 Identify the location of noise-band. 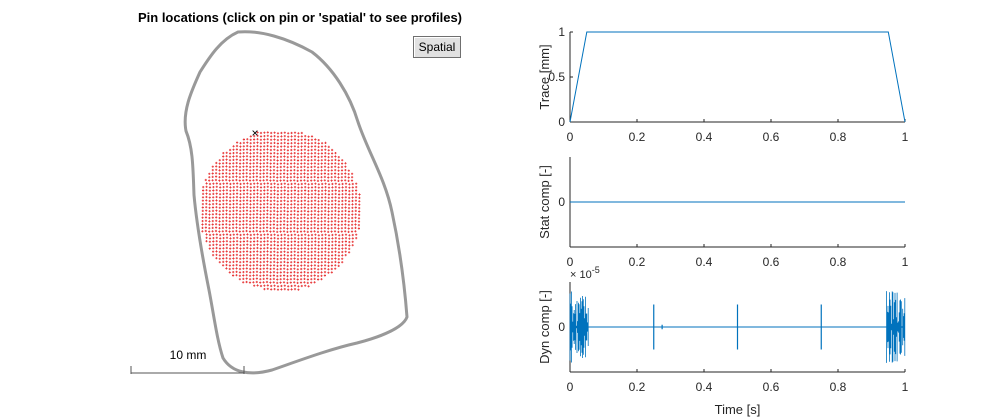
(896, 327).